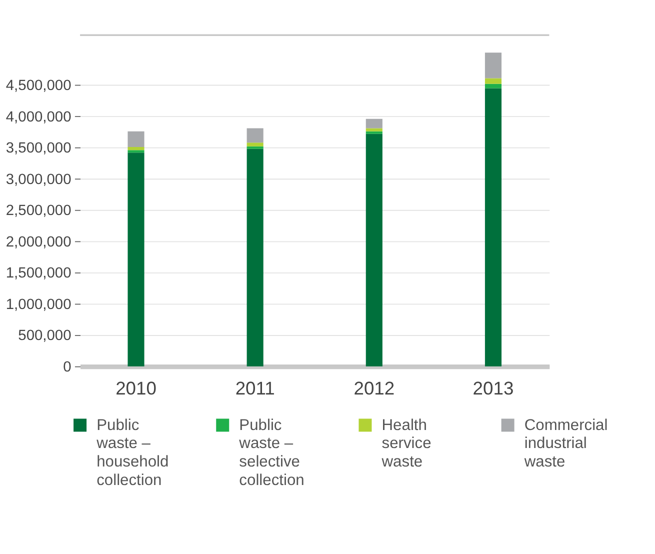 The height and width of the screenshot is (554, 655). I want to click on legend-label: Health service waste, so click(406, 443).